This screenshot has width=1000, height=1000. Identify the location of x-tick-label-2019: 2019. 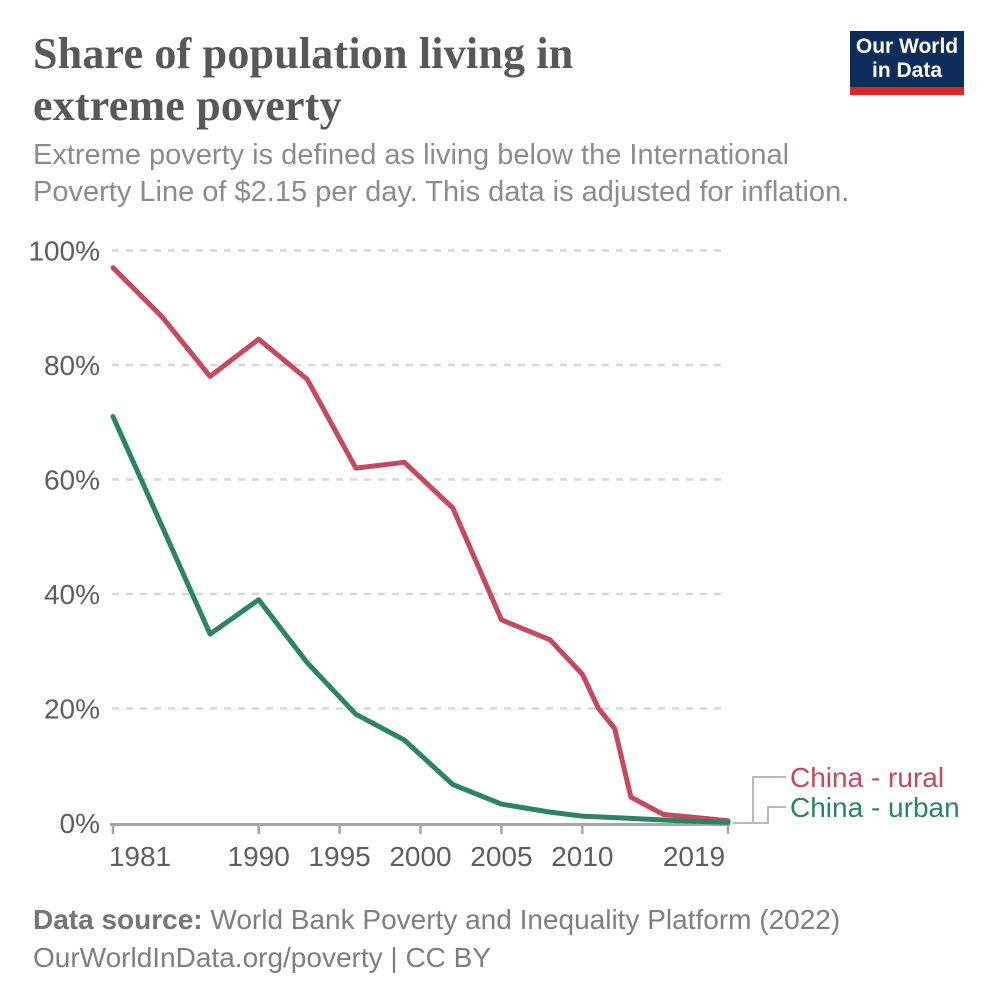
(694, 856).